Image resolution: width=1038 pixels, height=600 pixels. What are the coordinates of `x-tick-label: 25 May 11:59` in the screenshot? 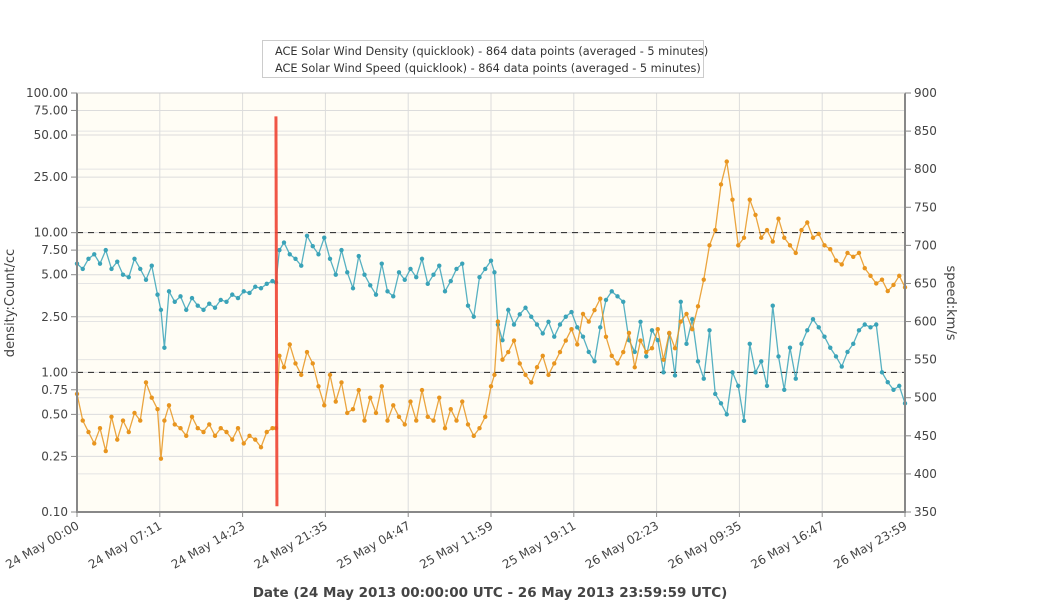 It's located at (456, 544).